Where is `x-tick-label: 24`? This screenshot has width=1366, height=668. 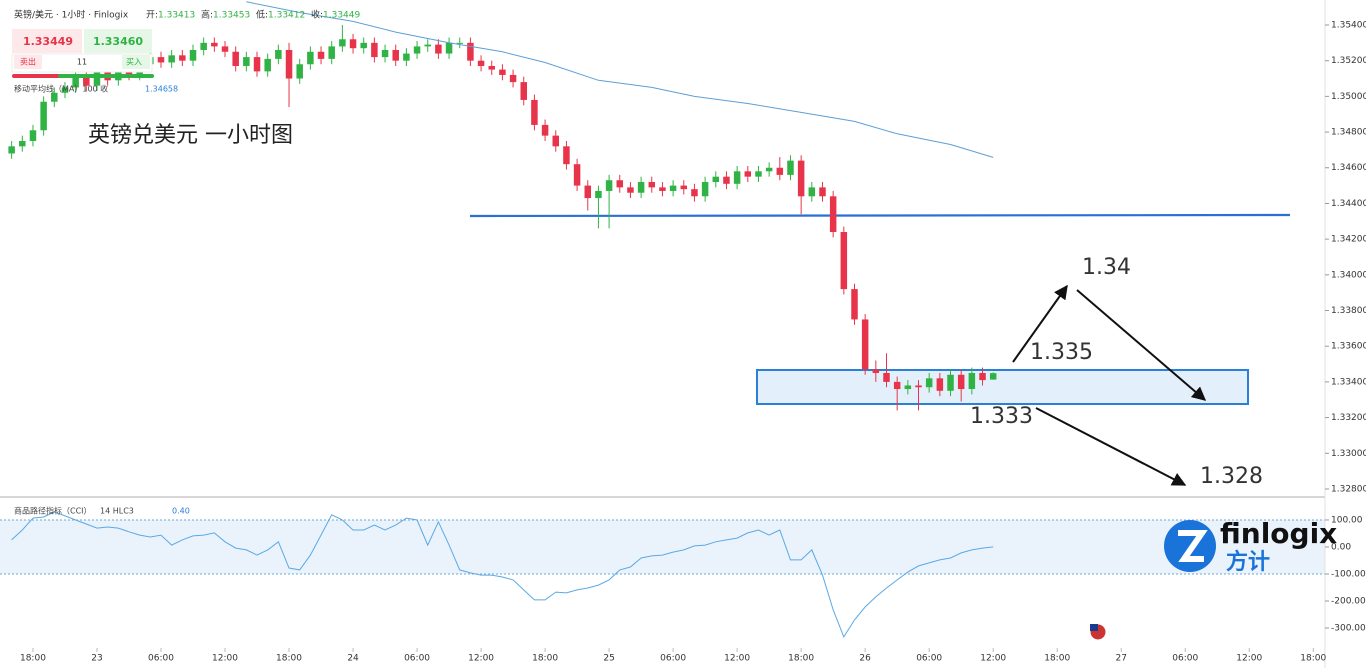
x-tick-label: 24 is located at coordinates (353, 659).